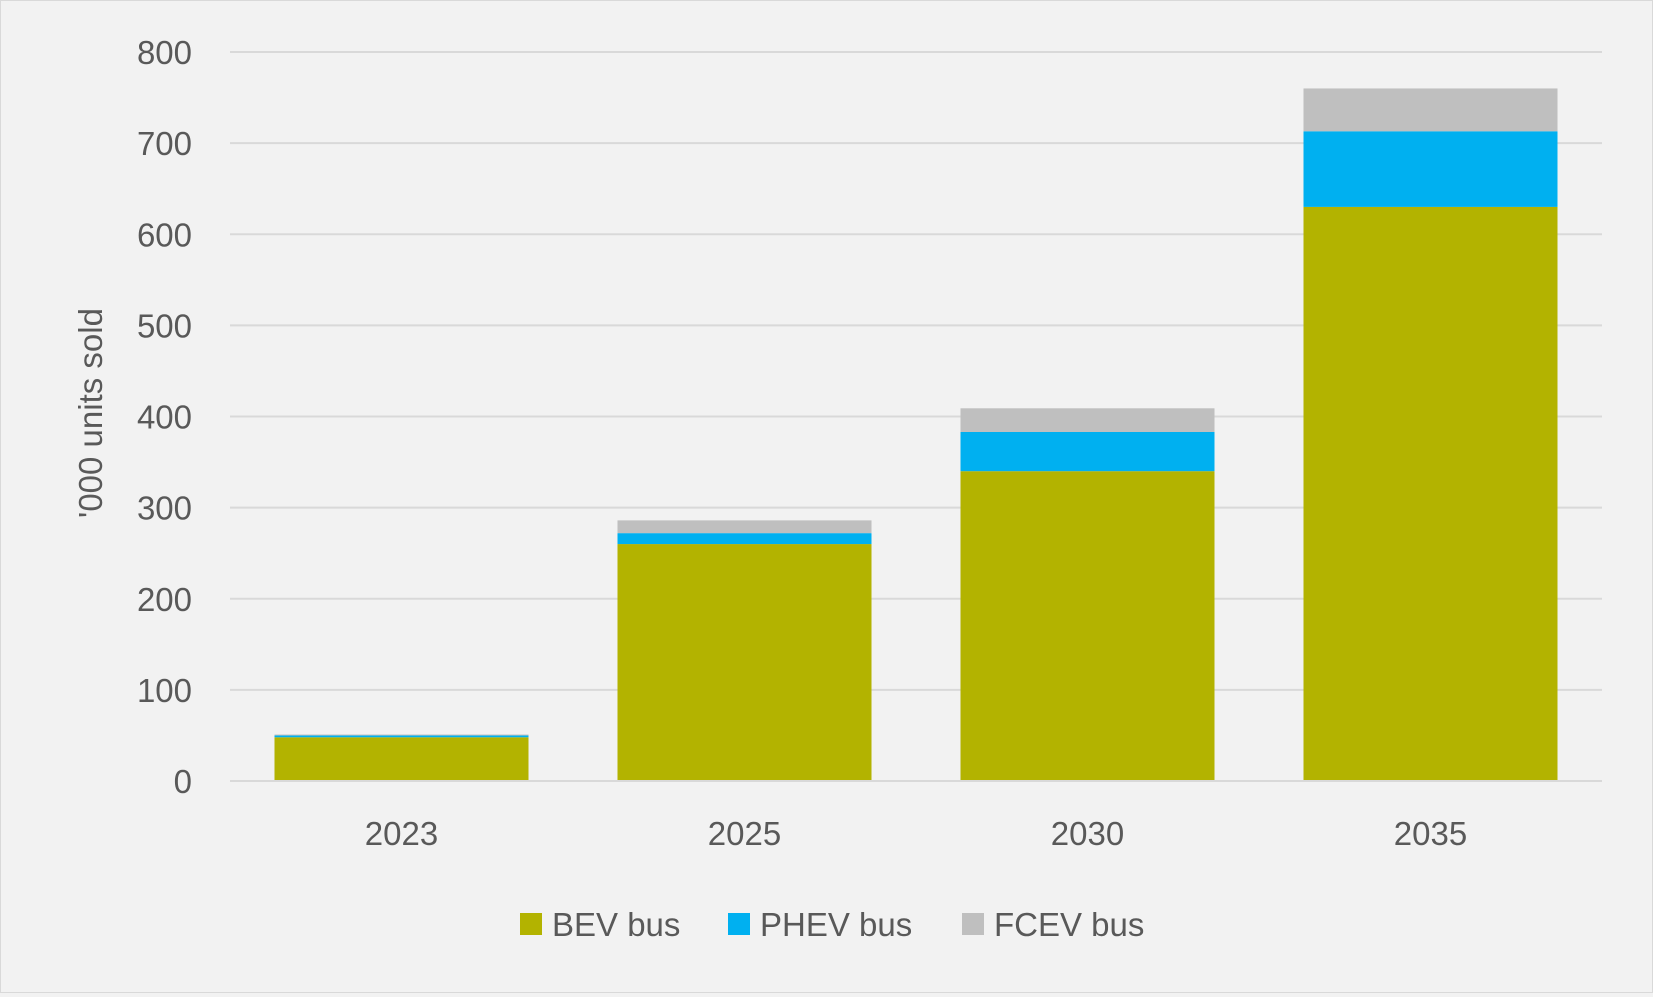  Describe the element at coordinates (744, 539) in the screenshot. I see `bar-segment-phev-bus-2025` at that location.